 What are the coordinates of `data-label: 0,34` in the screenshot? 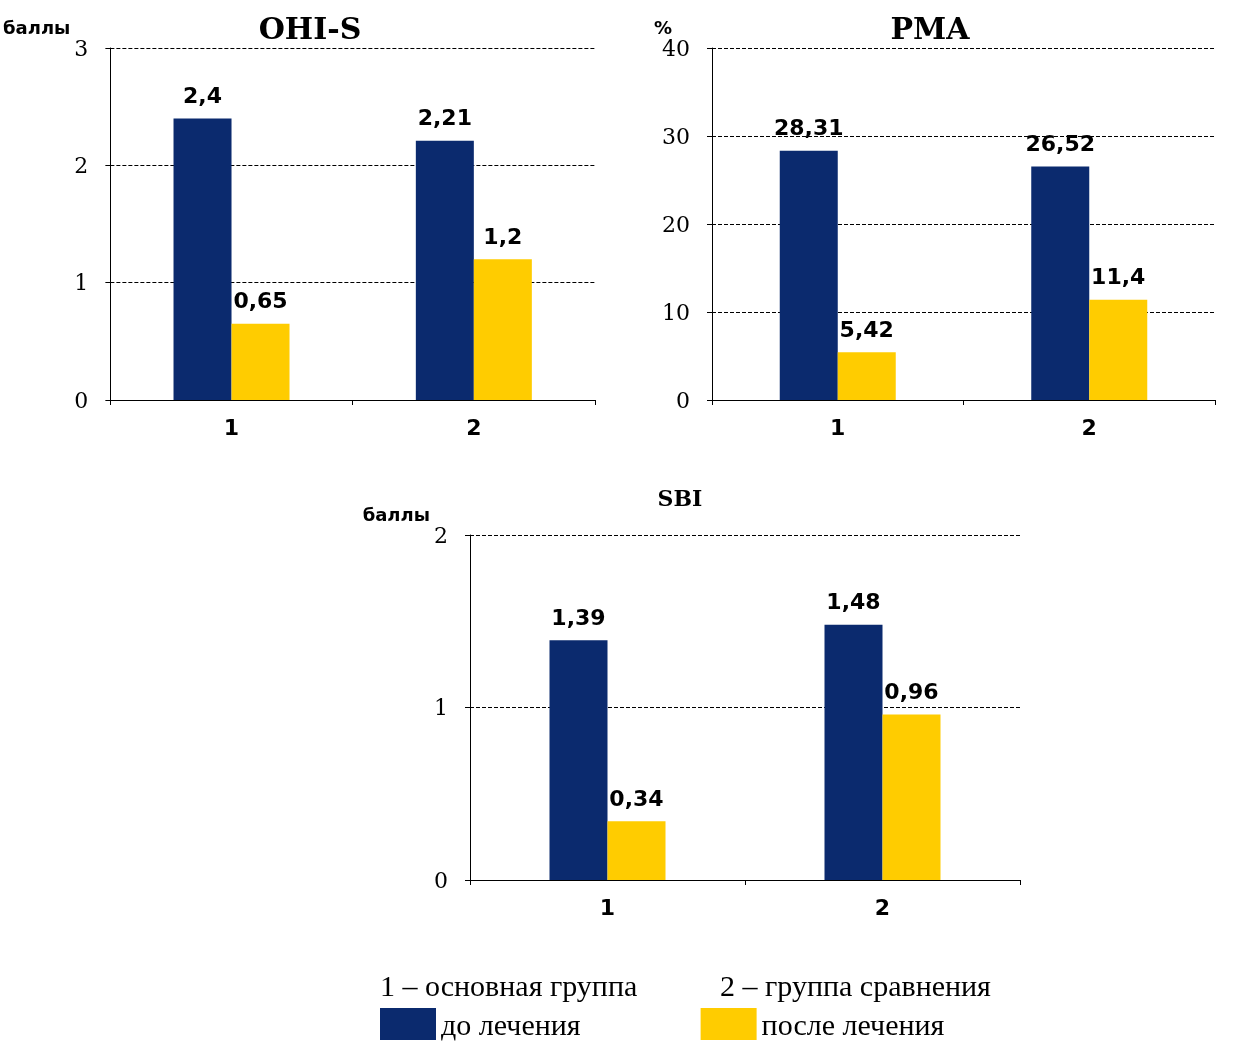 It's located at (636, 798).